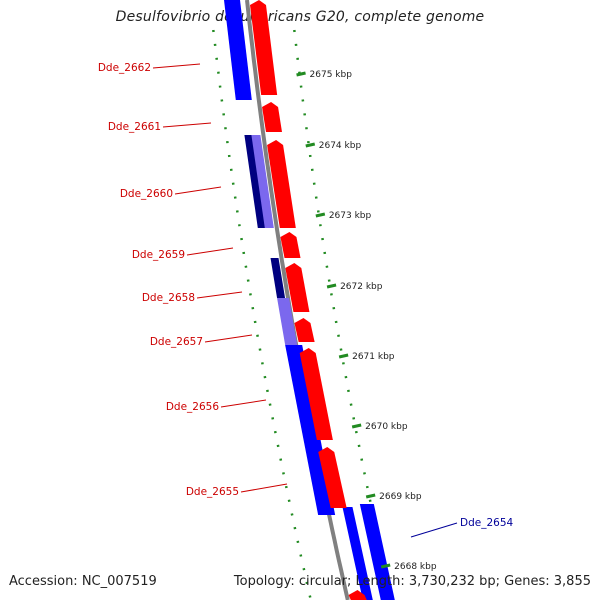 This screenshot has width=600, height=600. What do you see at coordinates (415, 567) in the screenshot?
I see `tick-label: 2668 kbp` at bounding box center [415, 567].